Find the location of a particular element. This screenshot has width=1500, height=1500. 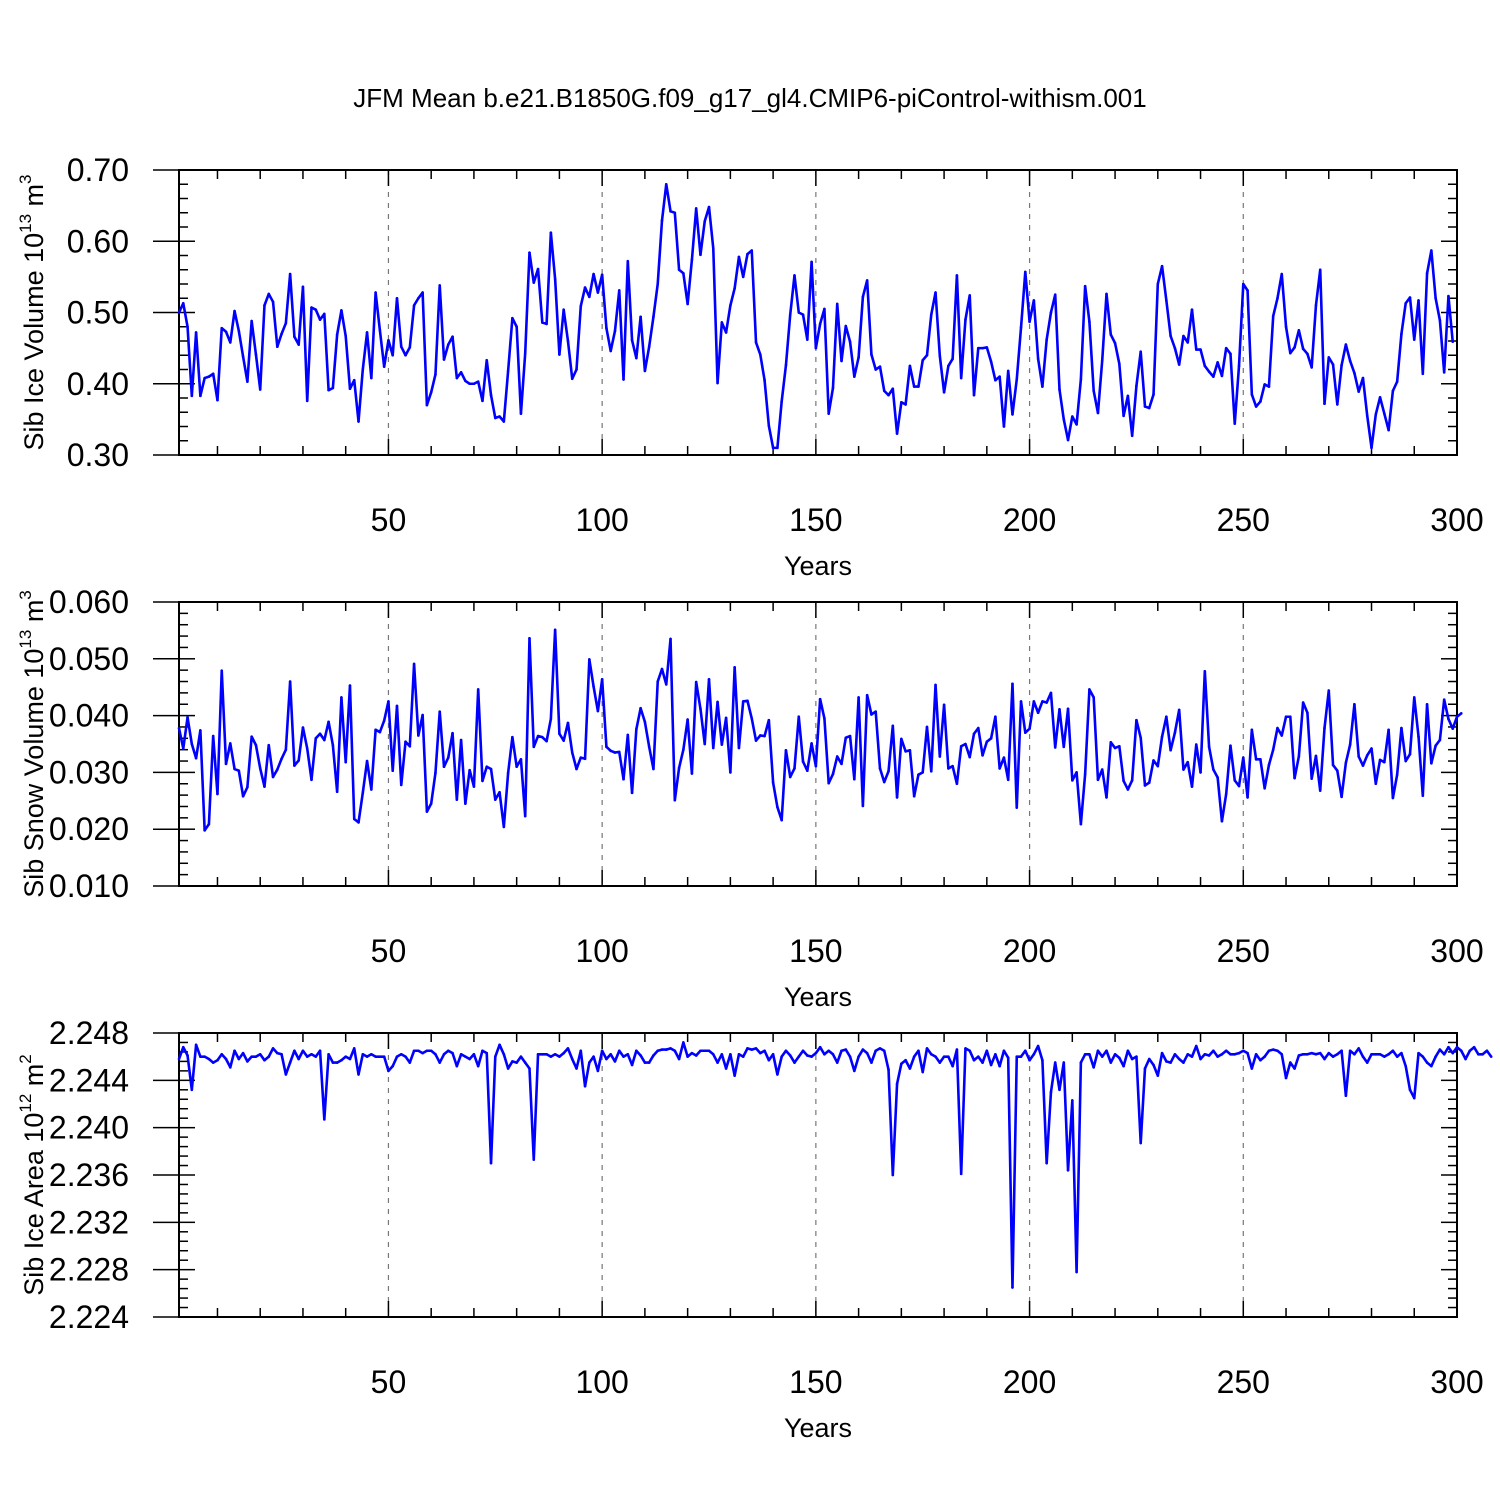

y-axis-label-part: m is located at coordinates (34, 615).